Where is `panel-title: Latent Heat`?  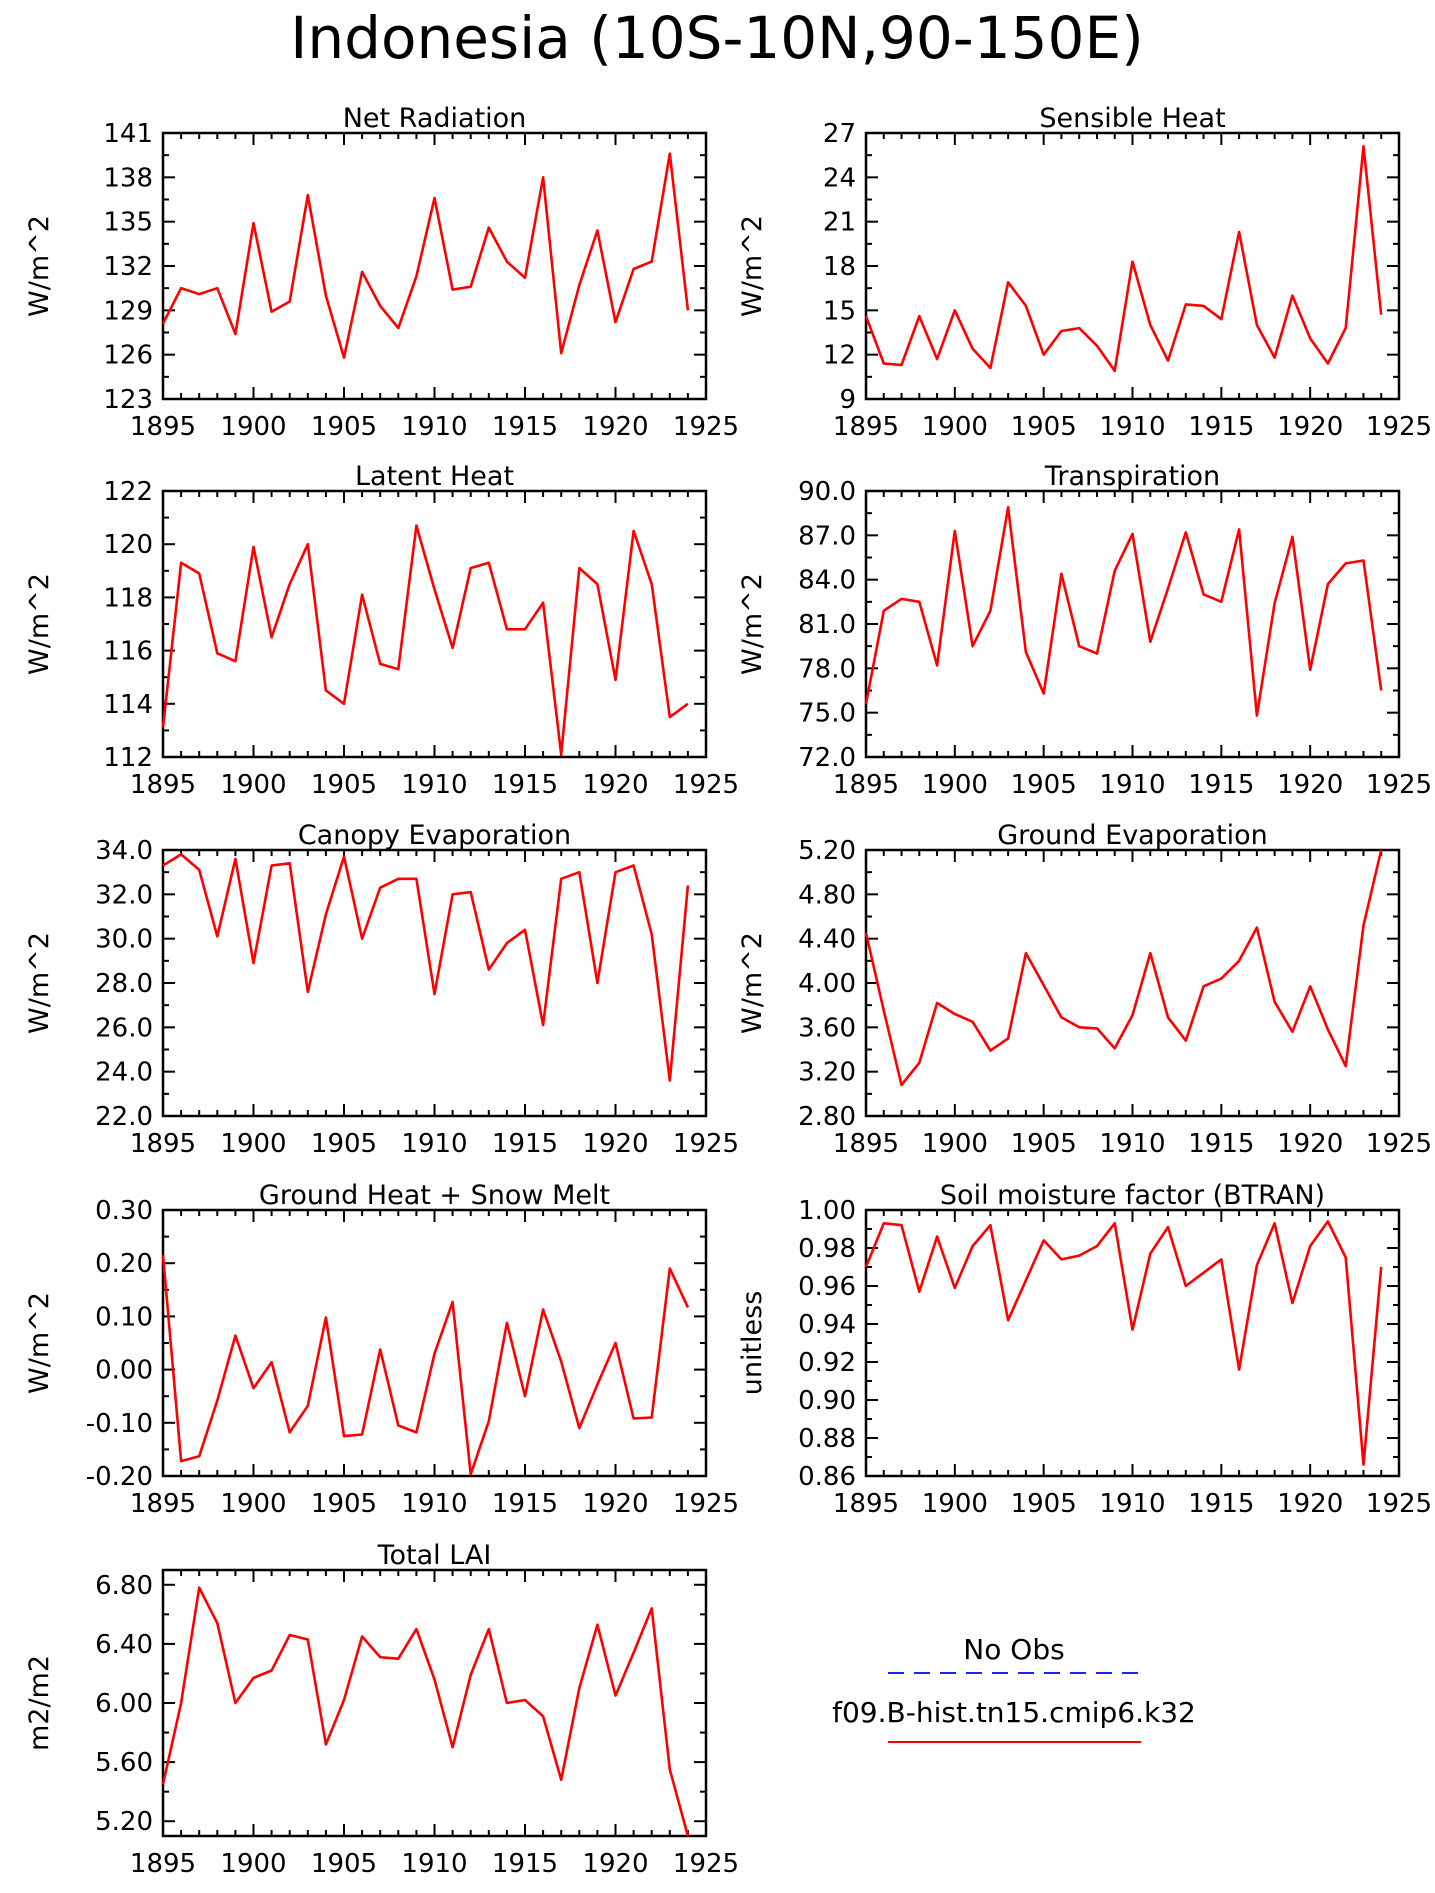 panel-title: Latent Heat is located at coordinates (434, 476).